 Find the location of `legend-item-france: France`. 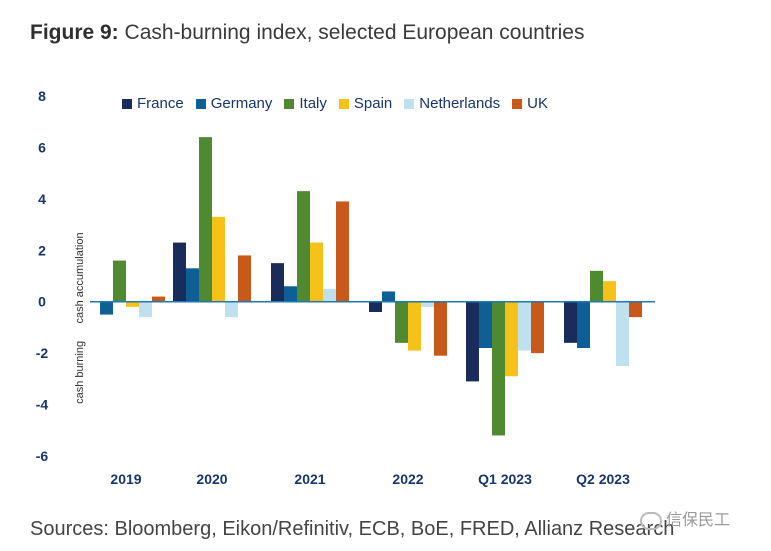

legend-item-france: France is located at coordinates (153, 103).